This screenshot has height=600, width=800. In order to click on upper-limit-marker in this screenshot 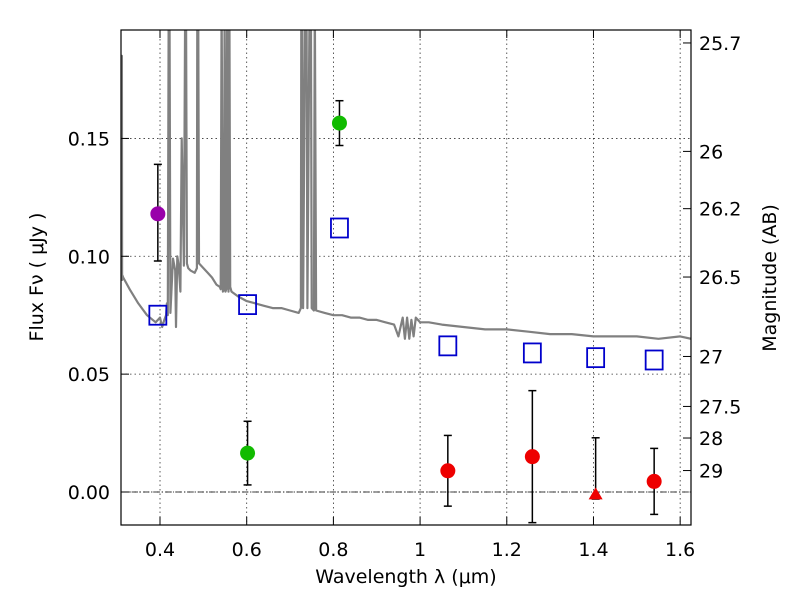, I will do `click(595, 493)`.